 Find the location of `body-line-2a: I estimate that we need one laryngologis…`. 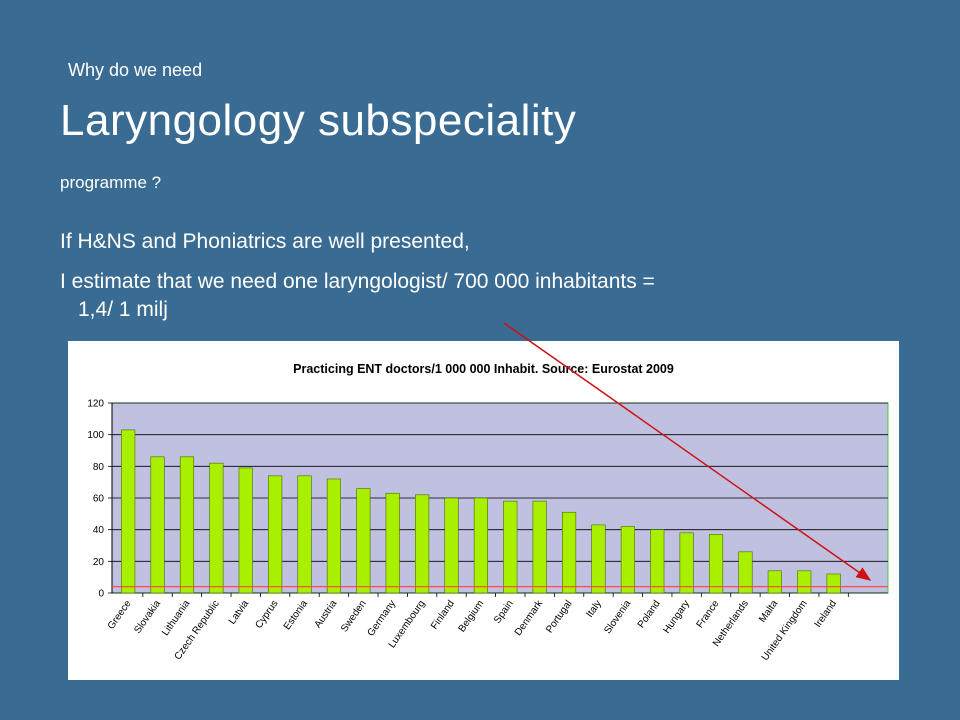

body-line-2a: I estimate that we need one laryngologis… is located at coordinates (357, 281).